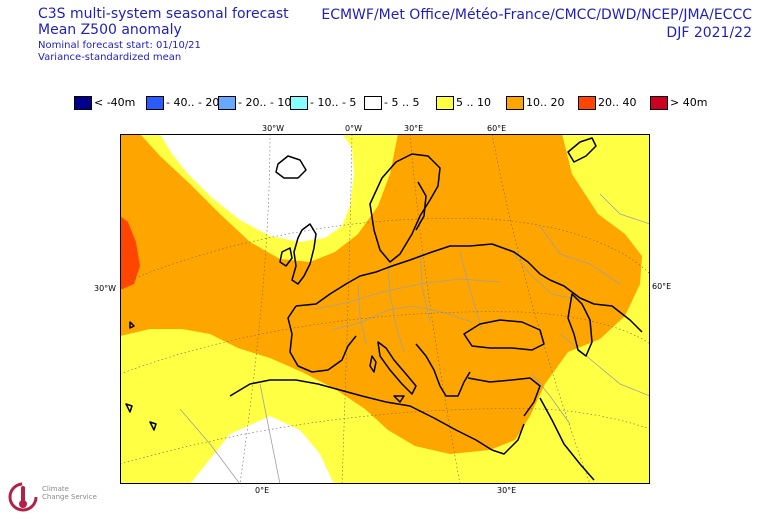 Image resolution: width=760 pixels, height=521 pixels. I want to click on climate-logo-icon, so click(23, 497).